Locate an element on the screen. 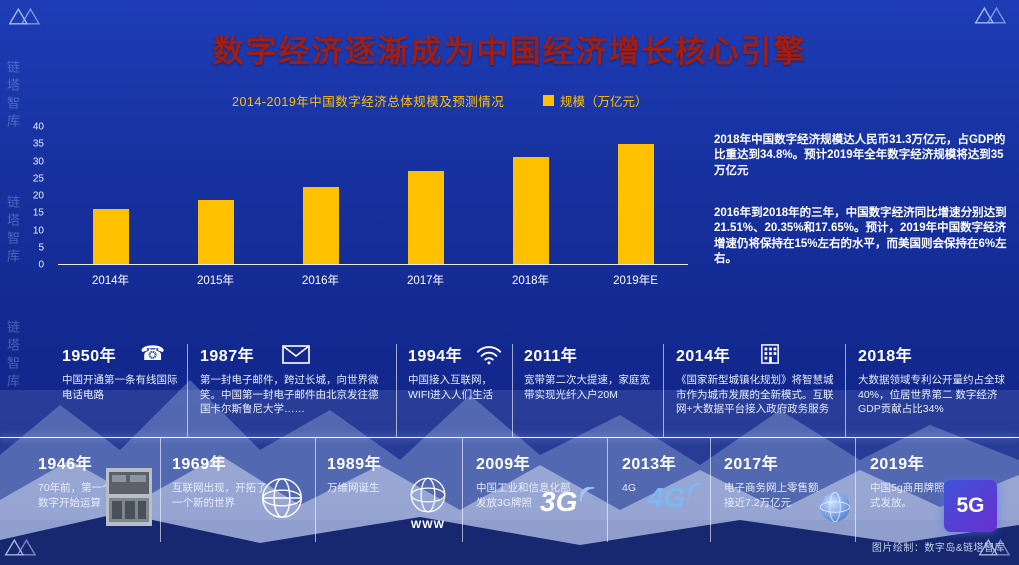 The width and height of the screenshot is (1019, 565). bar-2019年E is located at coordinates (635, 204).